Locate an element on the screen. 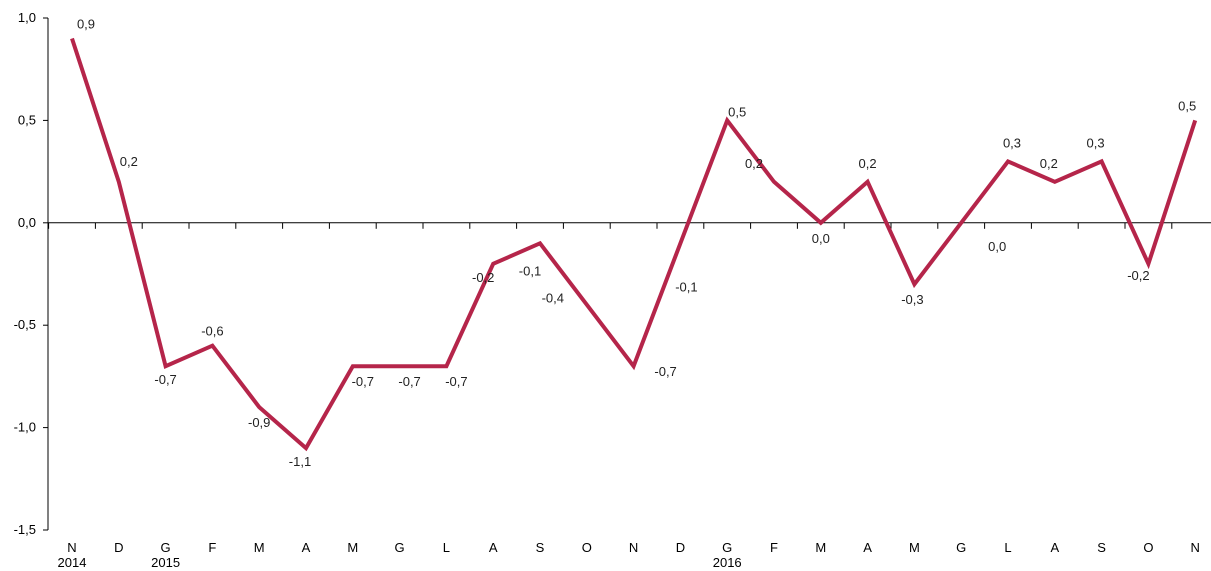  data-label: -1,1 is located at coordinates (300, 461).